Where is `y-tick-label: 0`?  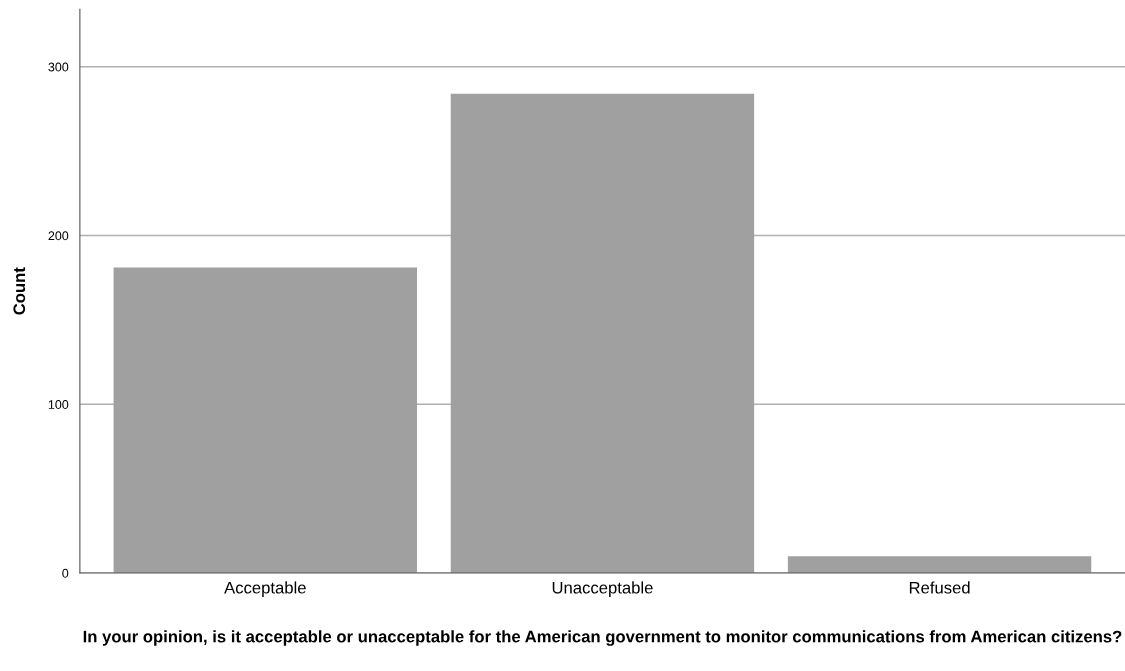 y-tick-label: 0 is located at coordinates (65, 573).